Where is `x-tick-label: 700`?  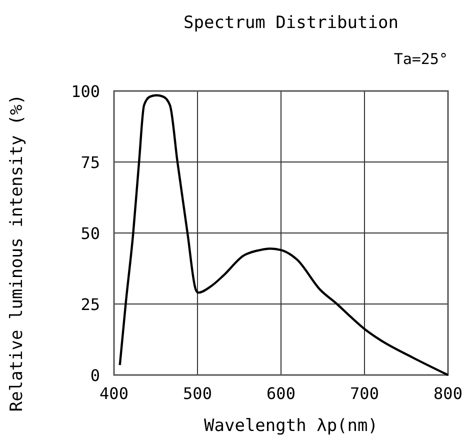 x-tick-label: 700 is located at coordinates (364, 393).